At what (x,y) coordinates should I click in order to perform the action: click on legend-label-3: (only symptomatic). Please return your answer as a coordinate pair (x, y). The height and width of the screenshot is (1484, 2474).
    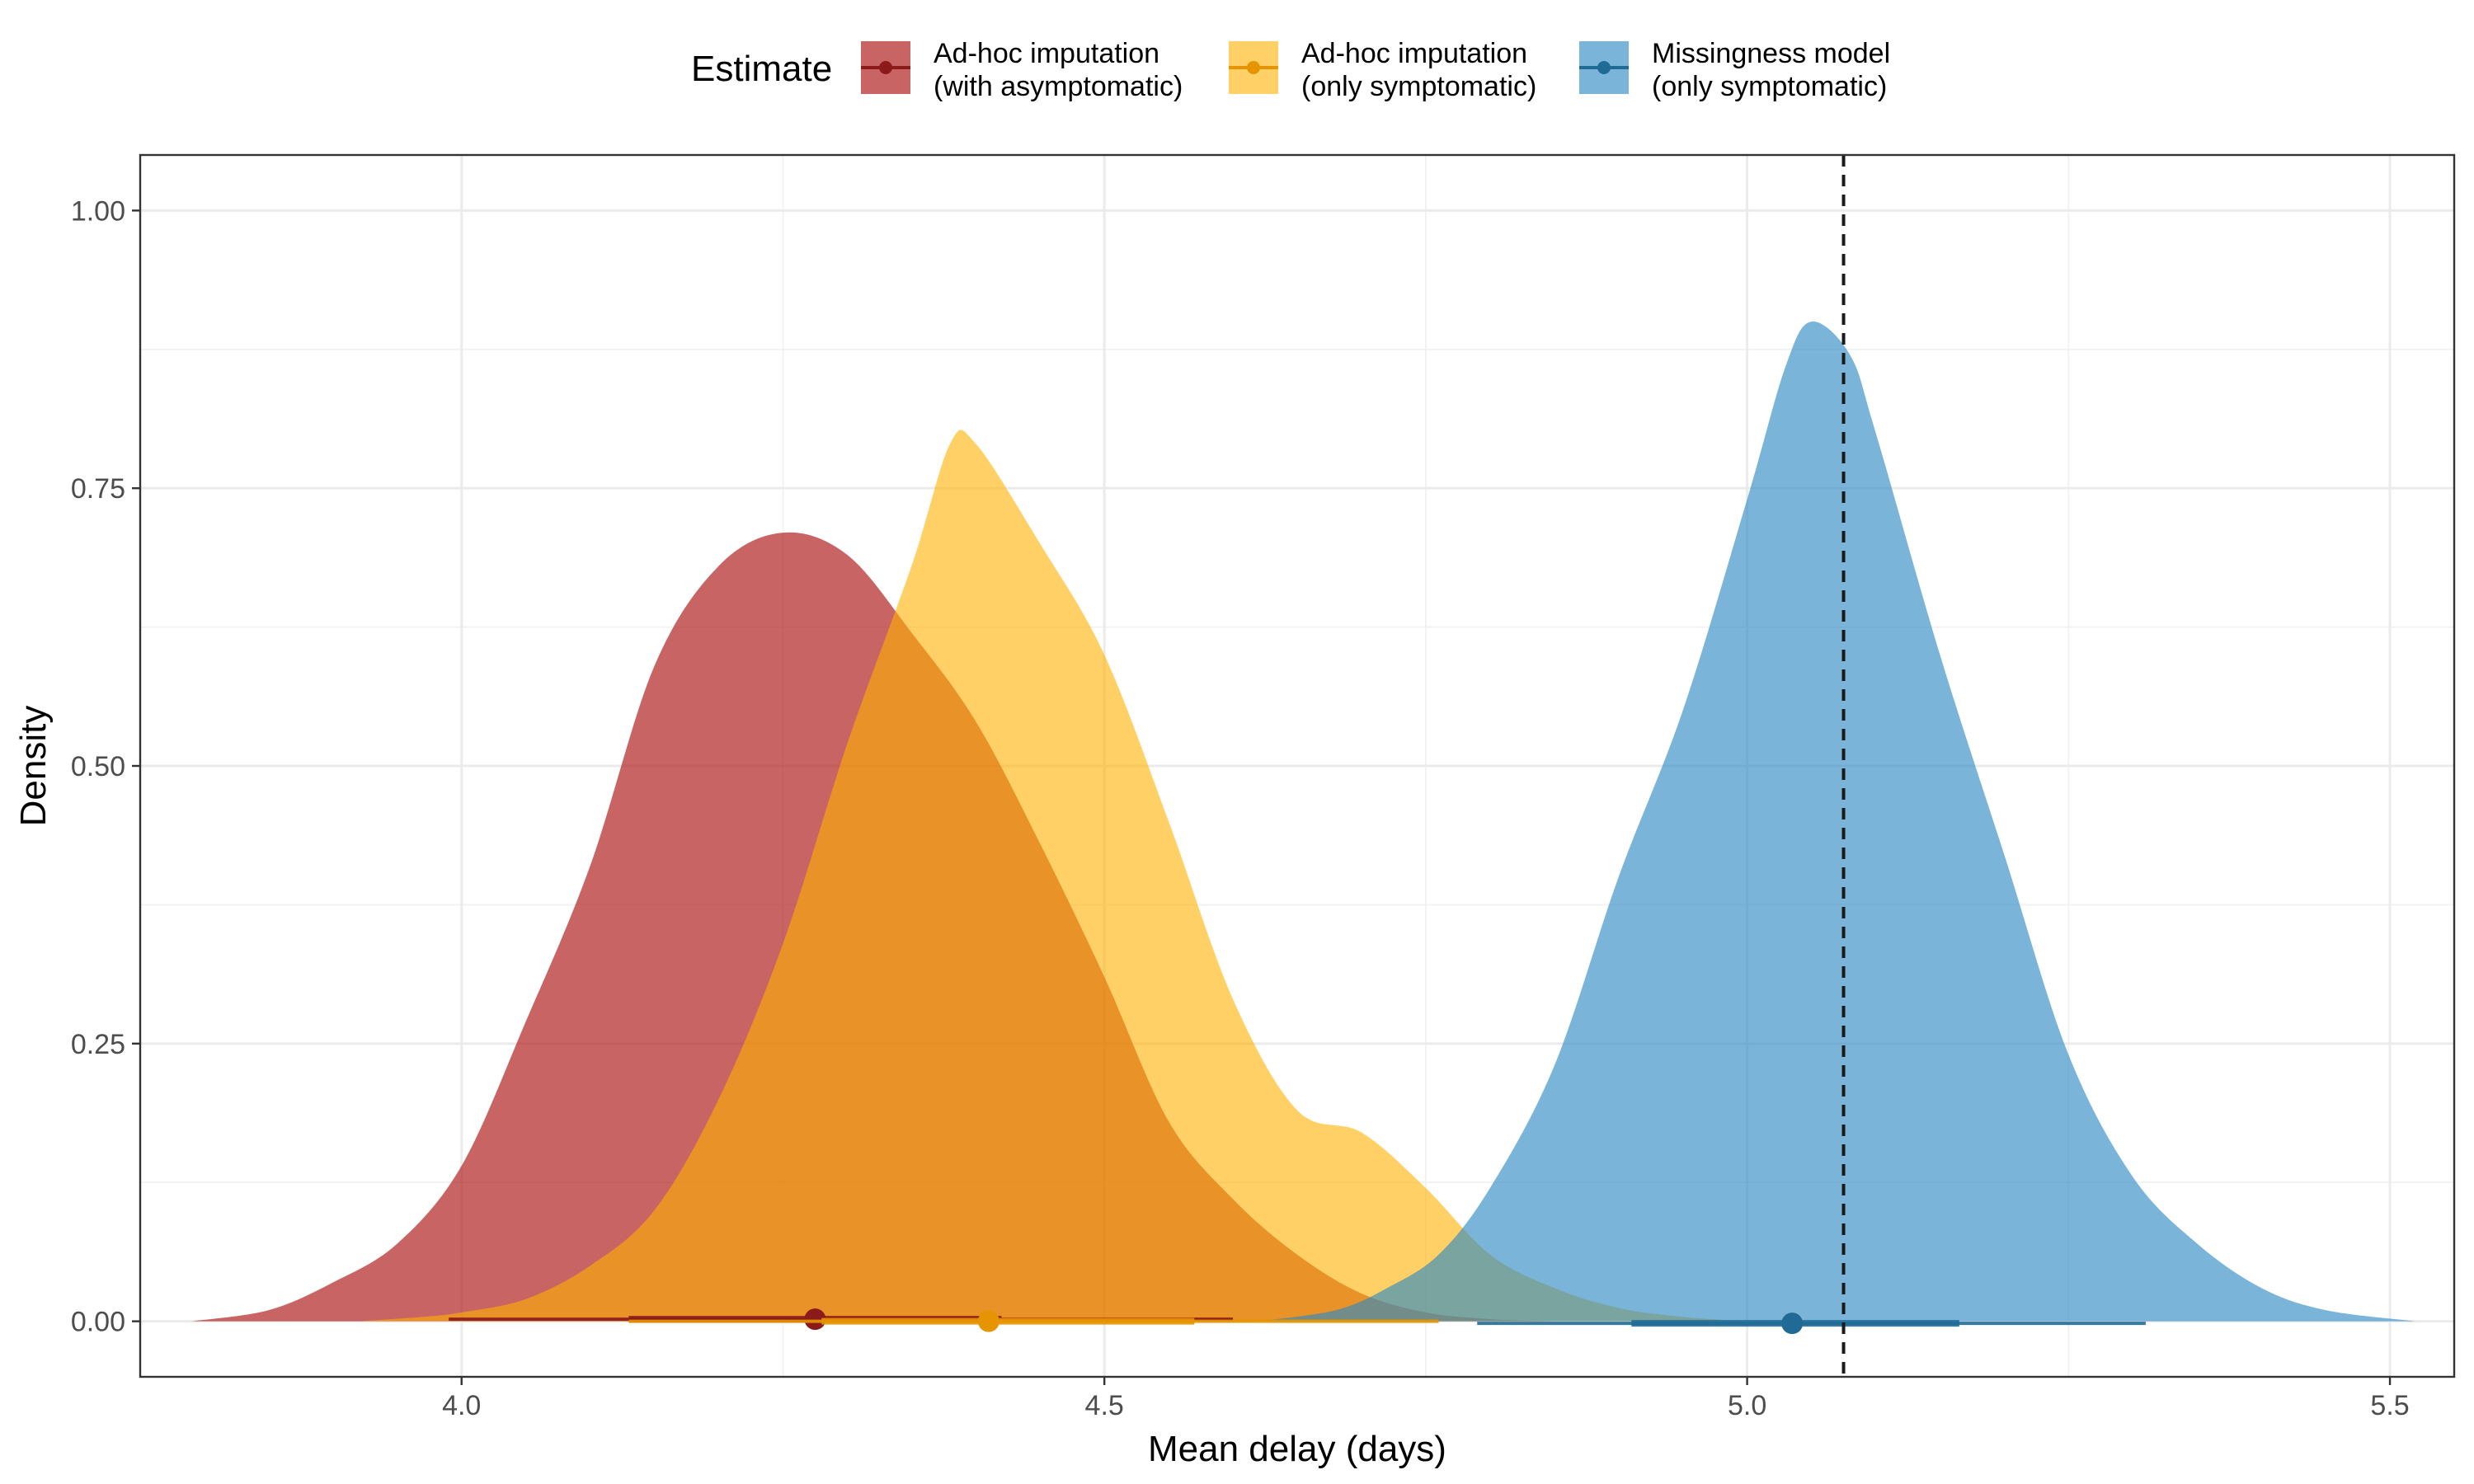
    Looking at the image, I should click on (1769, 86).